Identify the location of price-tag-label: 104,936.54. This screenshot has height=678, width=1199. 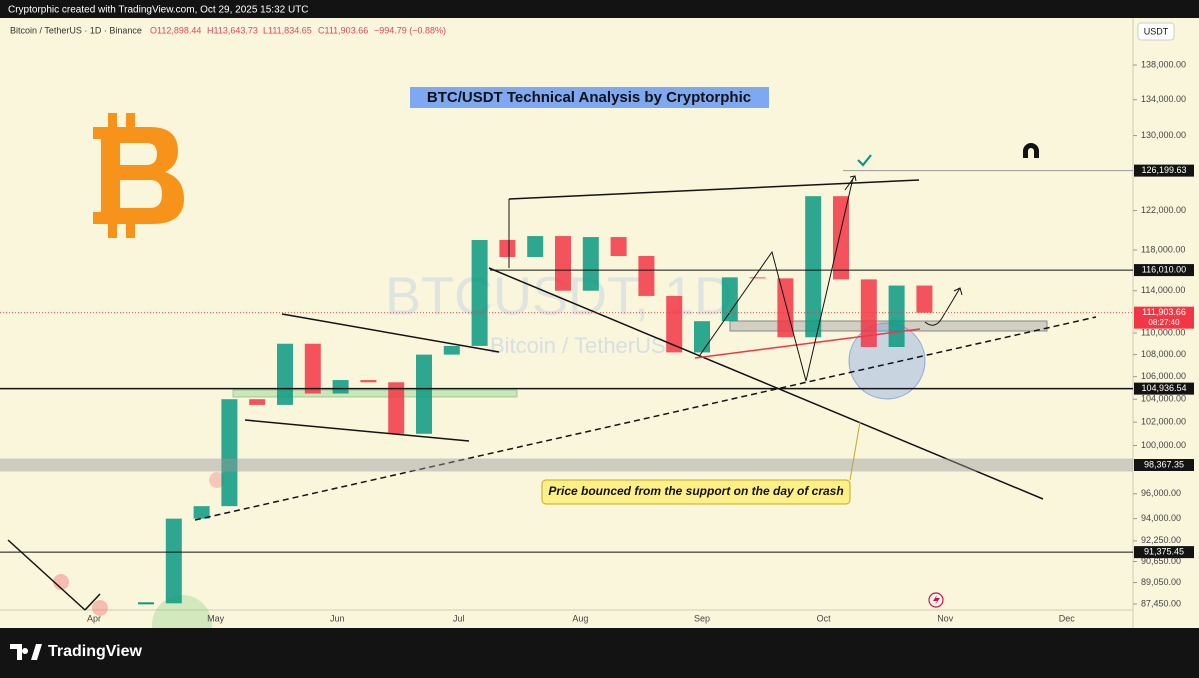
(1163, 388).